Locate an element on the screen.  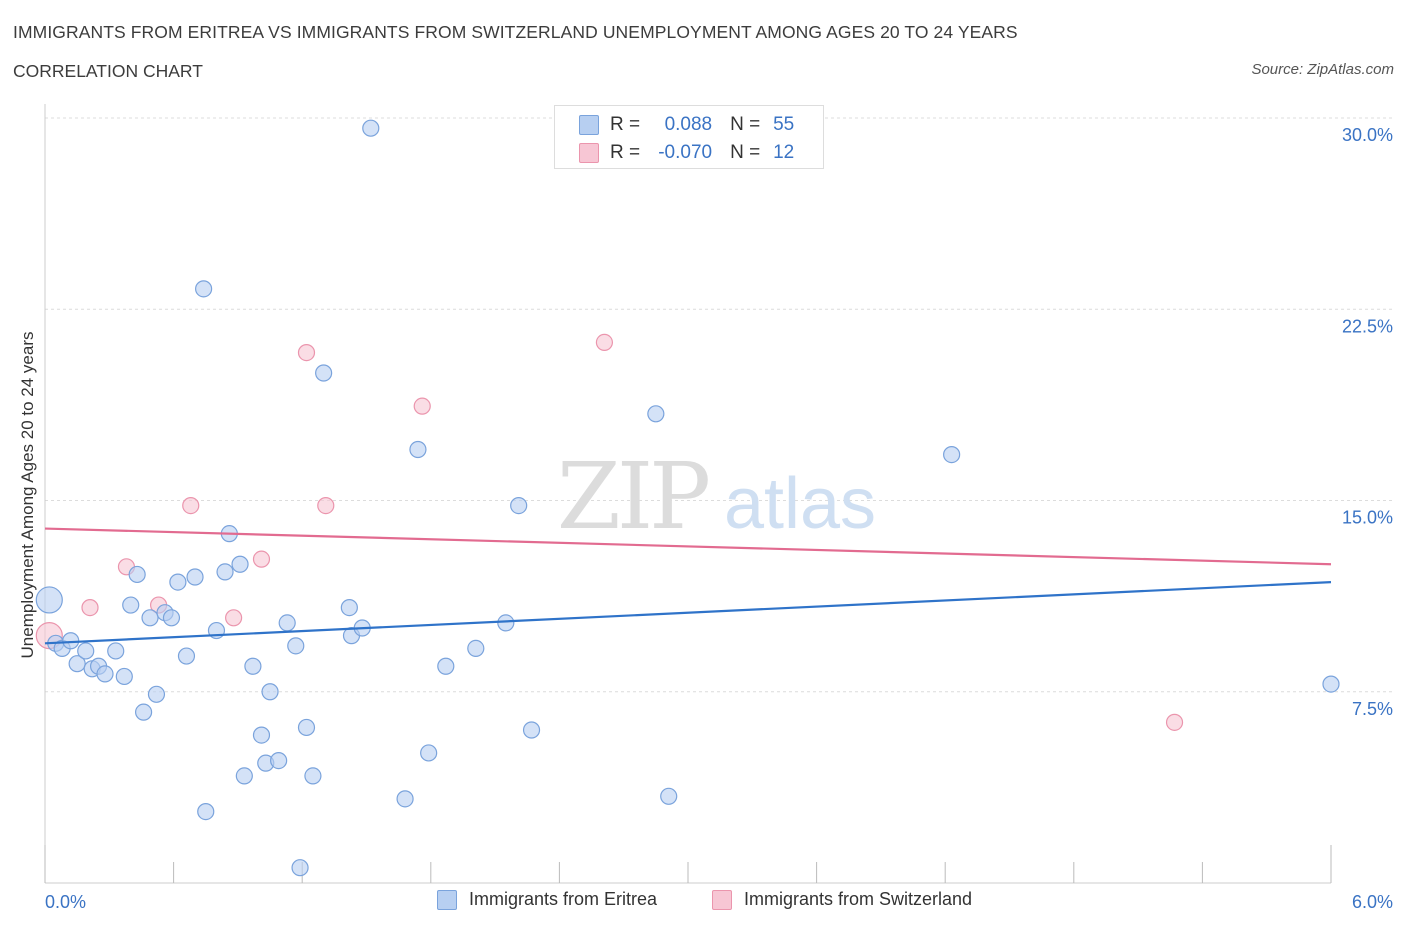
legend-item-eritrea: Immigrants from Eritrea is located at coordinates (547, 899).